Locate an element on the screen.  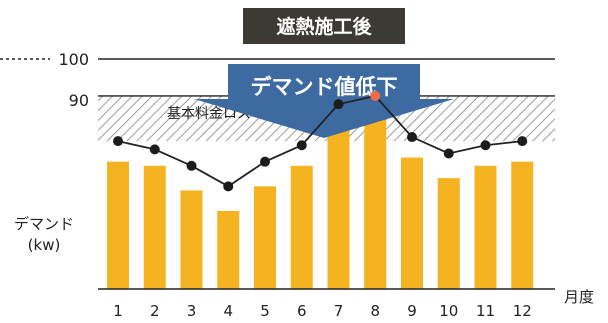
chart-title: 遮熱施工後 is located at coordinates (324, 26).